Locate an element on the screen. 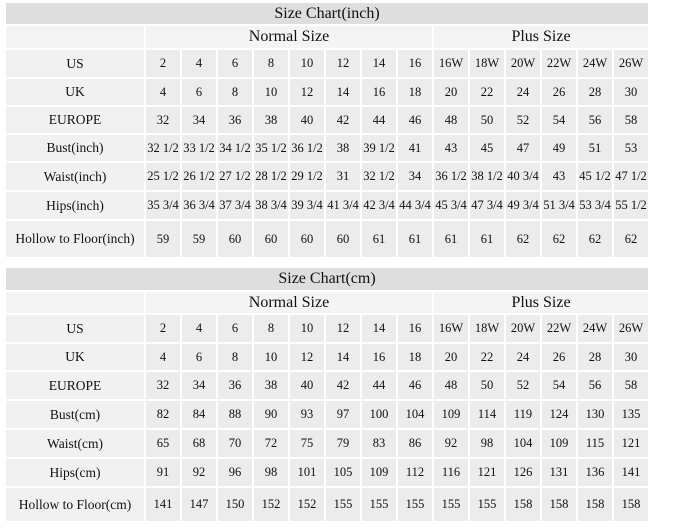  size-value: 130 is located at coordinates (595, 414).